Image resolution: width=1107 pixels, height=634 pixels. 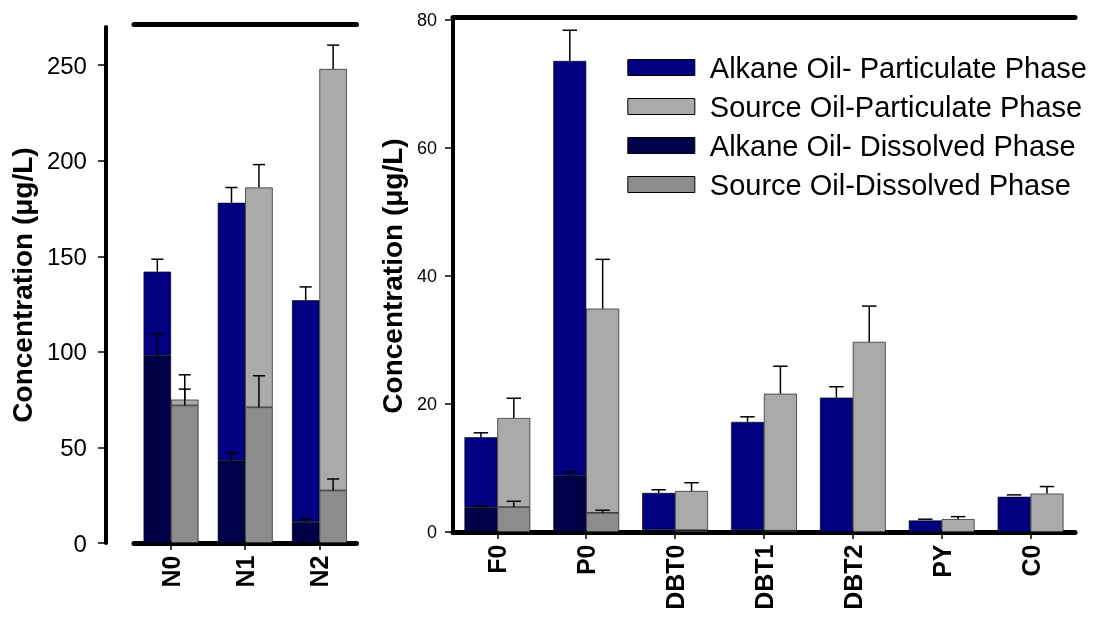 What do you see at coordinates (245, 571) in the screenshot?
I see `x-tick-label: N1` at bounding box center [245, 571].